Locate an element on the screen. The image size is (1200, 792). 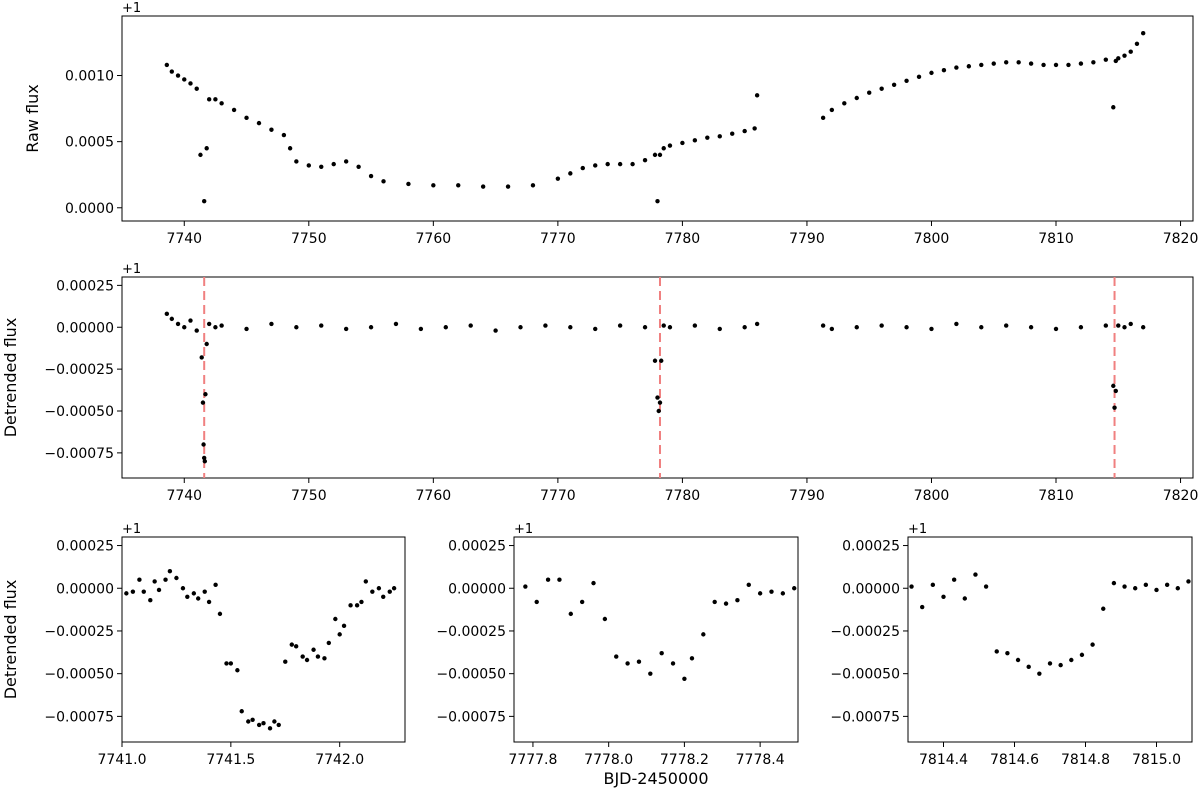
detrended-x-tick-label: 7790 is located at coordinates (807, 496).